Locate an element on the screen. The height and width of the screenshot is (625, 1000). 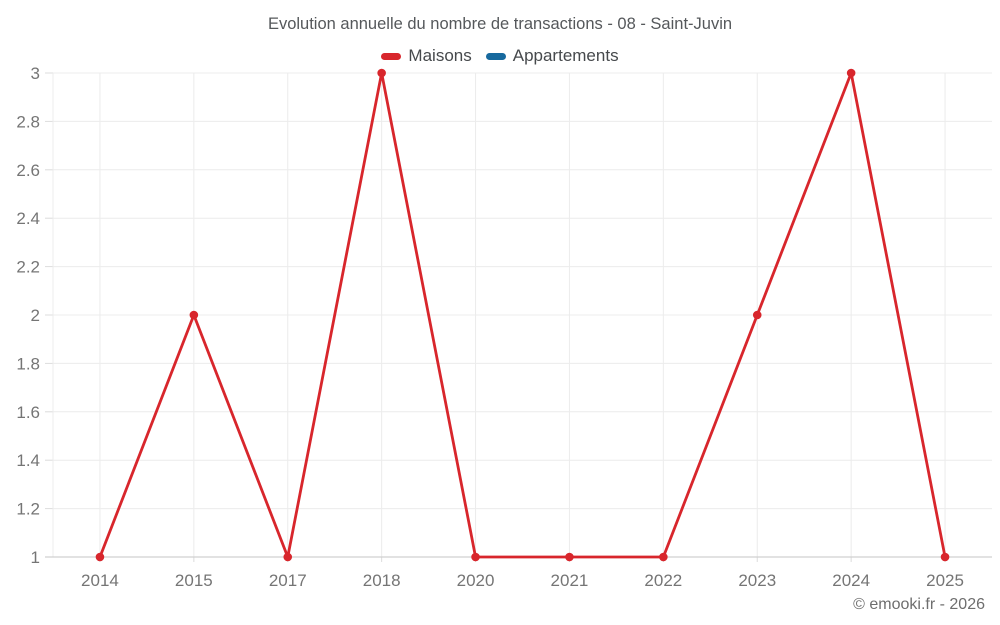
x-axis-label: 2018 is located at coordinates (382, 580).